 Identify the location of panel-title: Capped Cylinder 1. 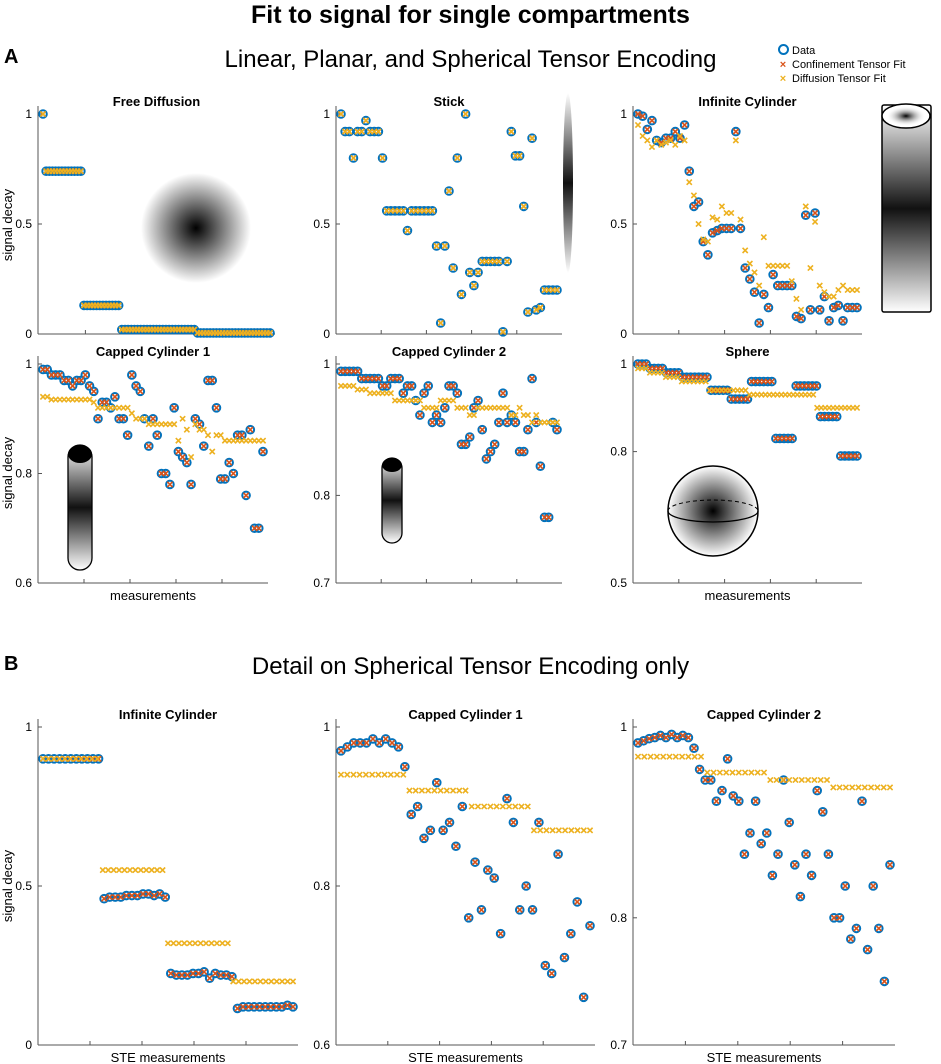
(465, 714).